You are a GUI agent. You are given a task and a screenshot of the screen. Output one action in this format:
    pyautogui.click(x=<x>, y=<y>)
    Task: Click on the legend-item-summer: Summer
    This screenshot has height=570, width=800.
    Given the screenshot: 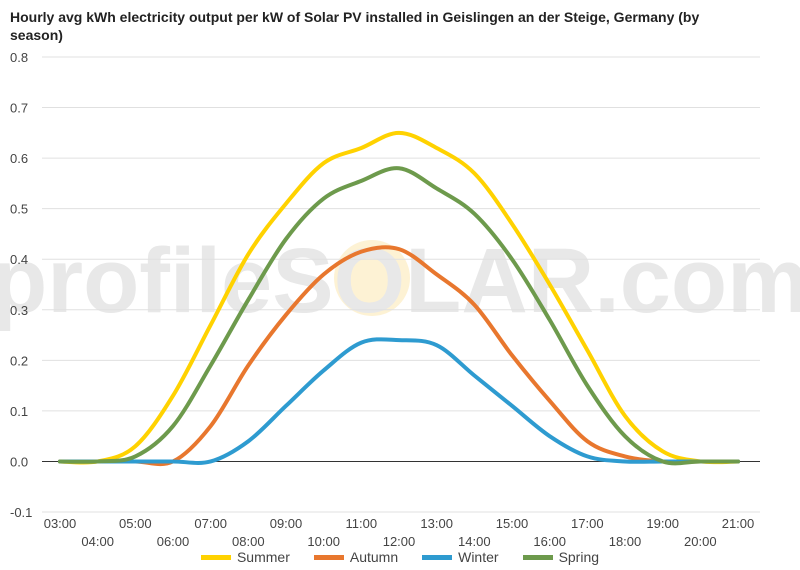 What is the action you would take?
    pyautogui.click(x=245, y=557)
    